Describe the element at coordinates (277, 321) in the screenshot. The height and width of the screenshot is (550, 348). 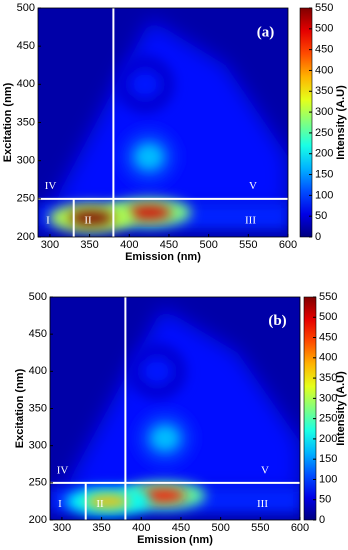
I see `panel-label: (b)` at that location.